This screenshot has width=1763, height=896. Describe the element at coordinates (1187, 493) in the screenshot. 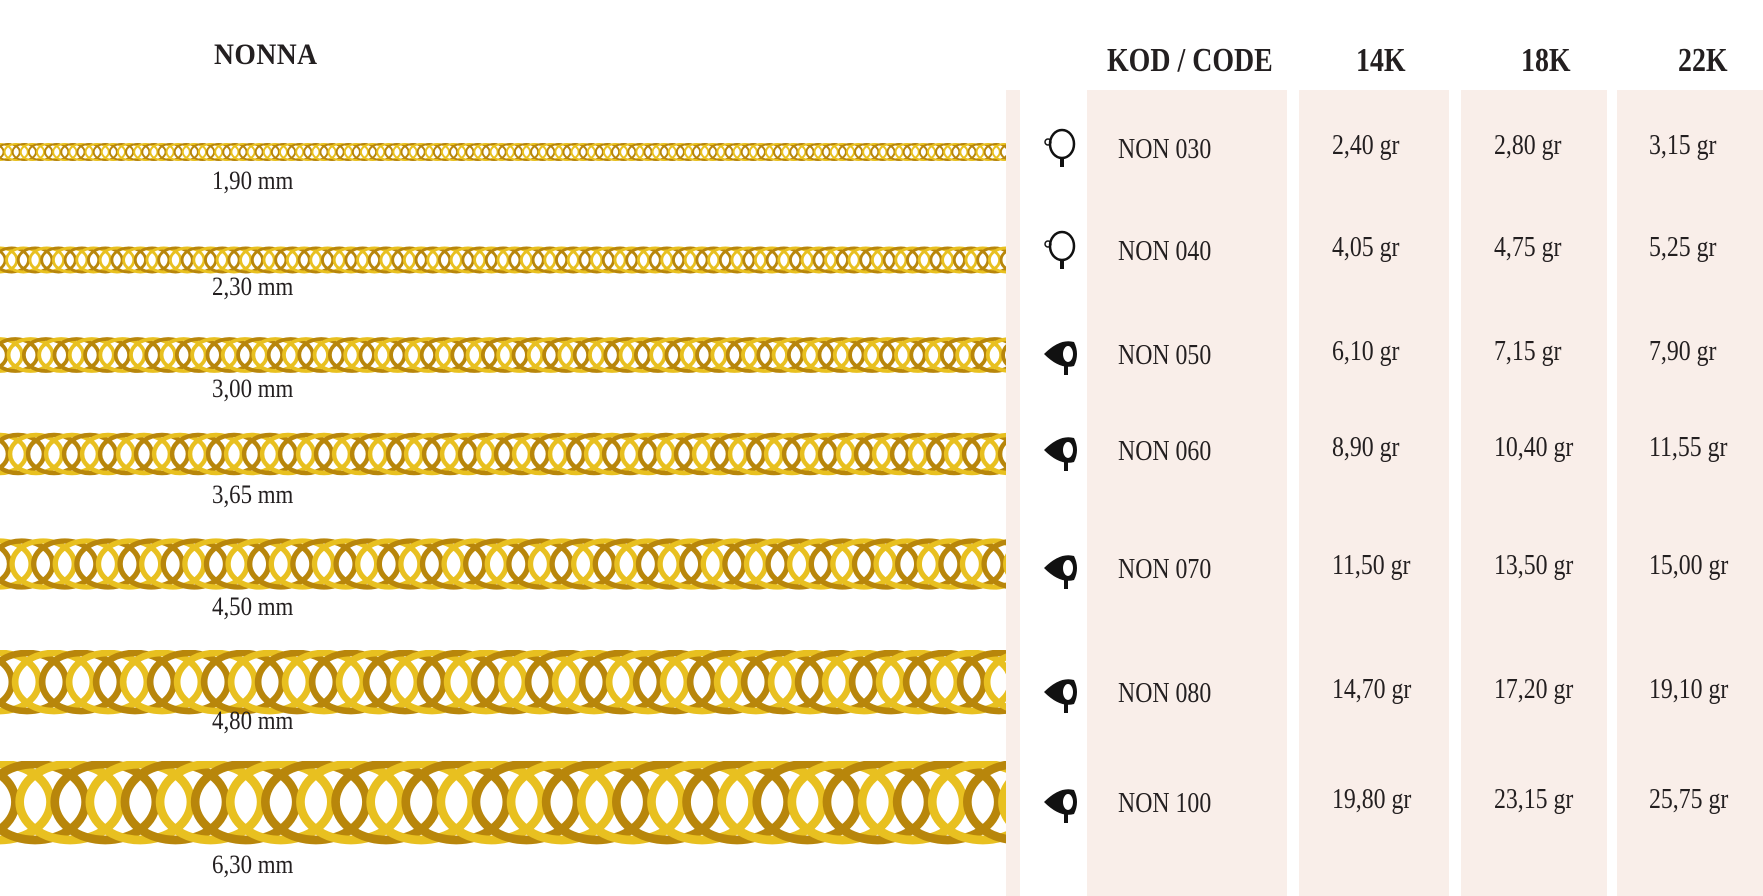

I see `code-column-bg` at that location.